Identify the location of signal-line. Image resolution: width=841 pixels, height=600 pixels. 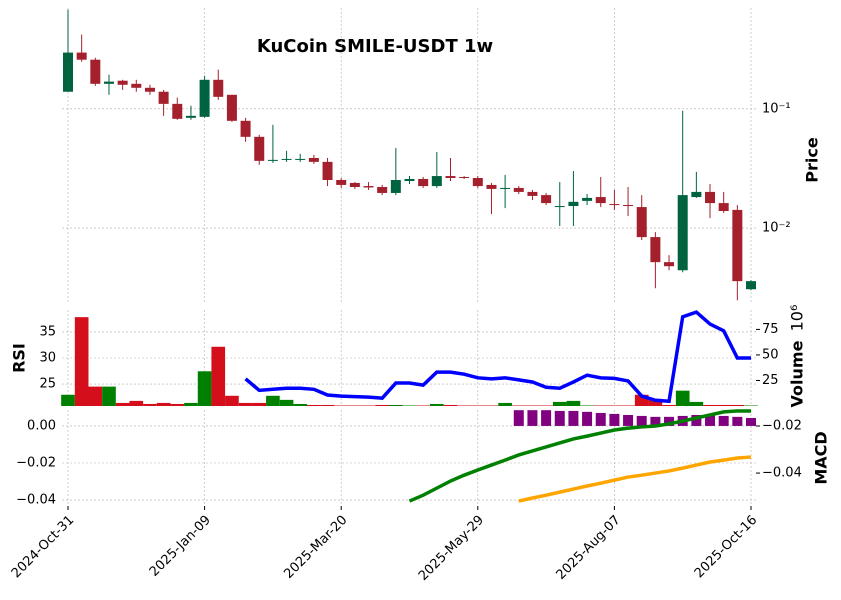
(635, 479).